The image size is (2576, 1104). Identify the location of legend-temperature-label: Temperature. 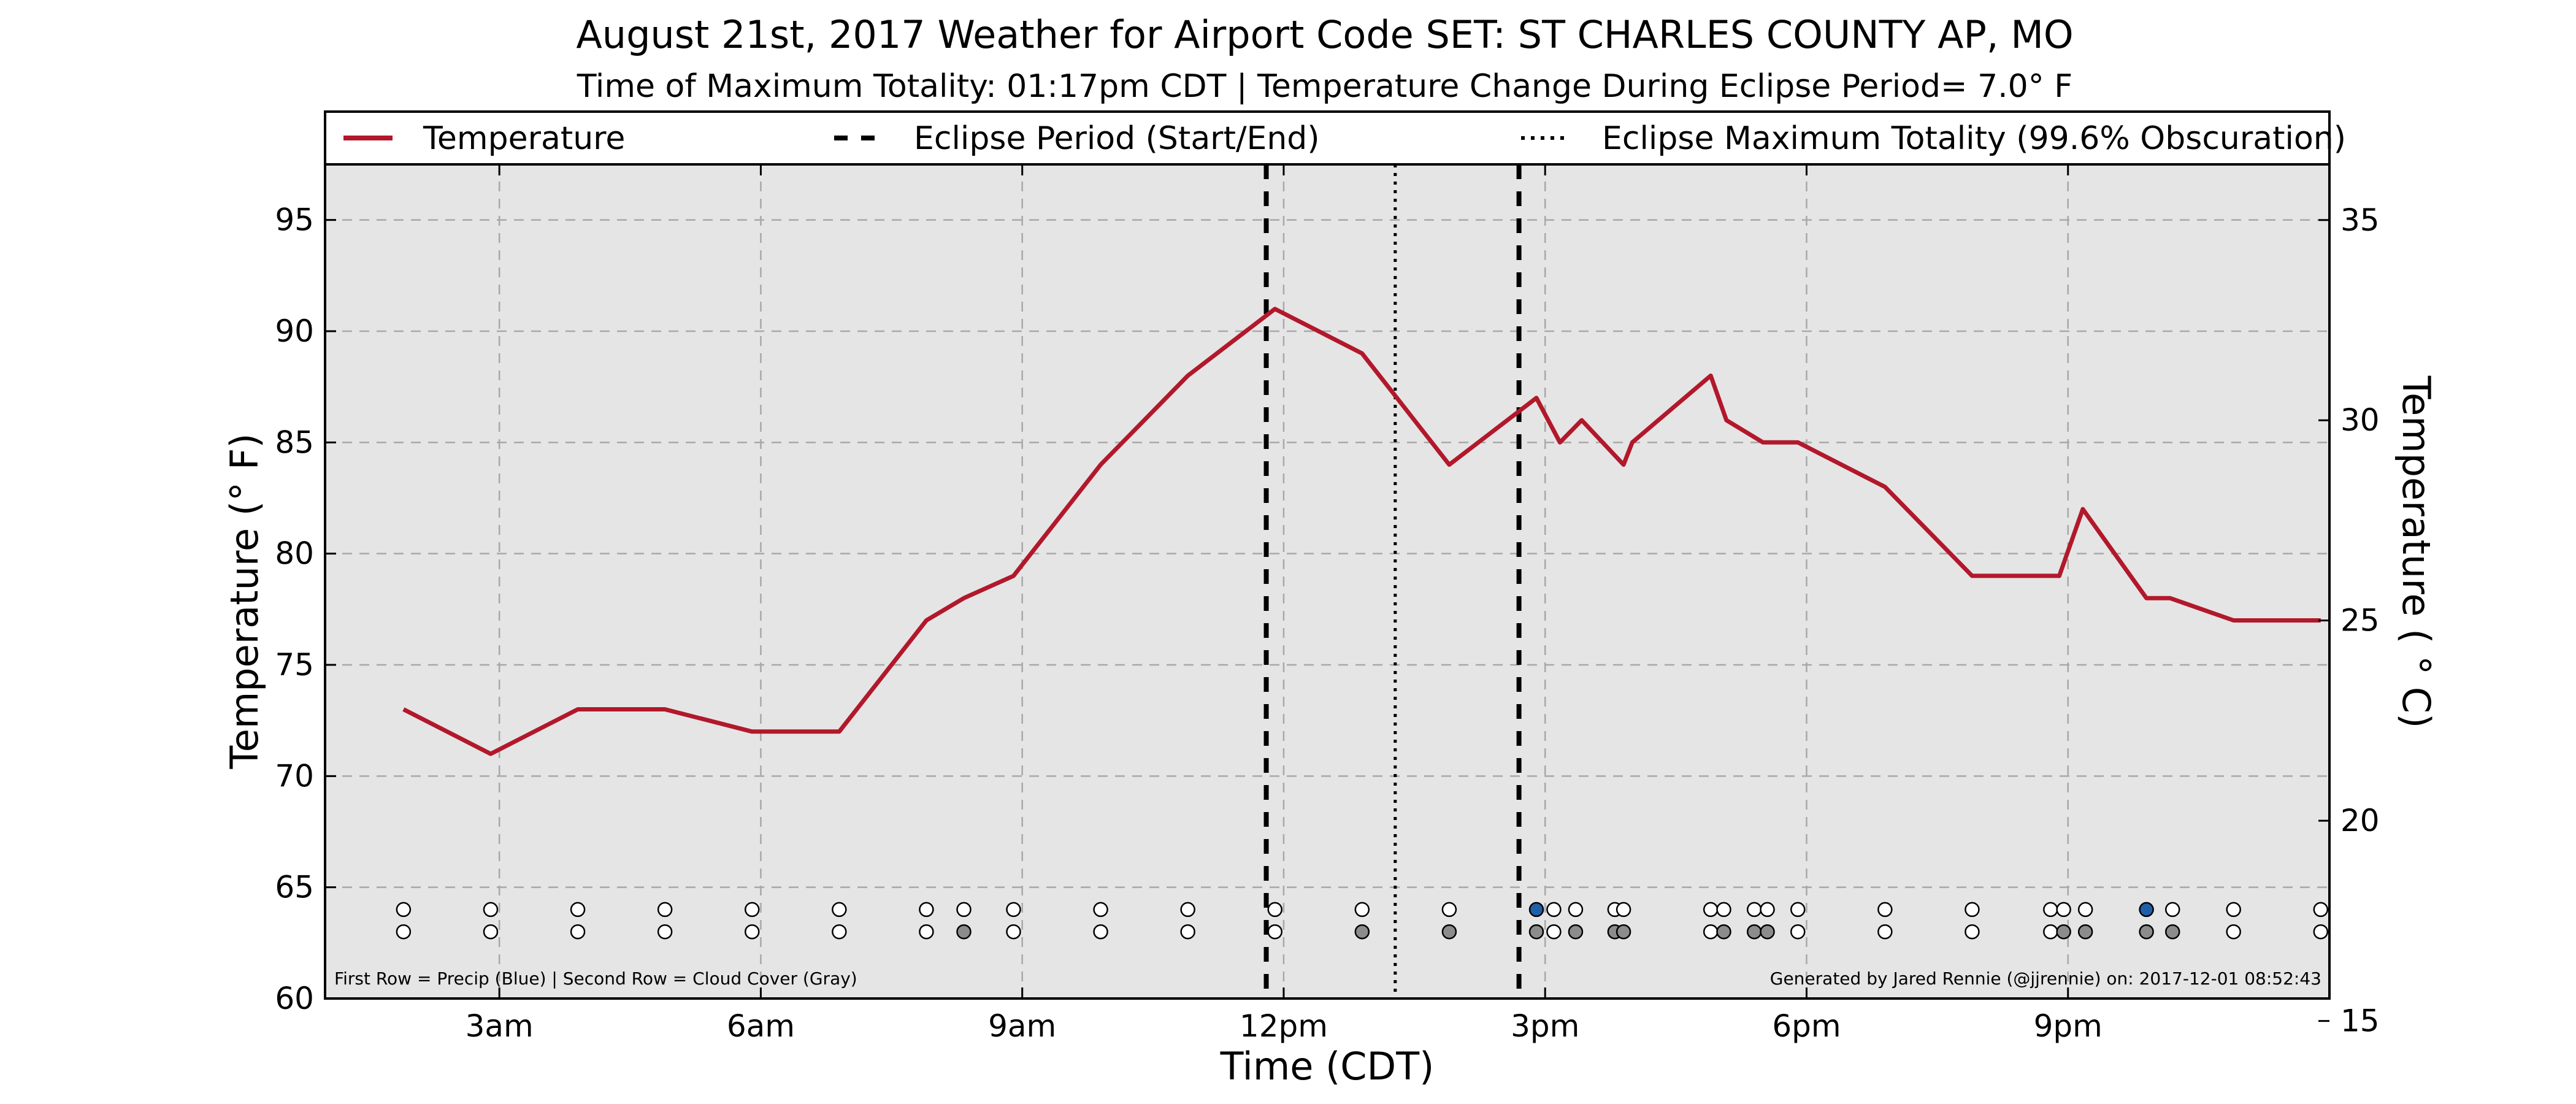
(524, 138).